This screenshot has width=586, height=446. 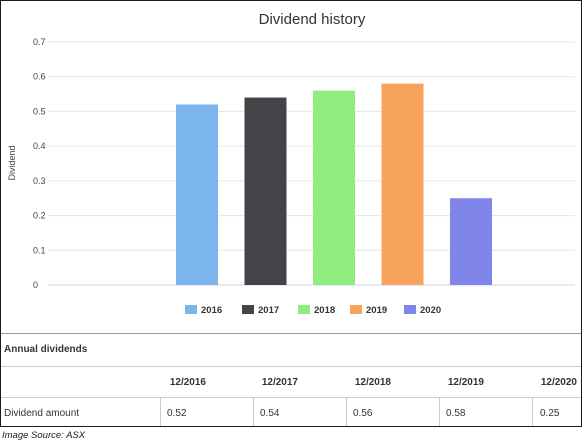 What do you see at coordinates (363, 413) in the screenshot?
I see `table-cell-2018: 0.56` at bounding box center [363, 413].